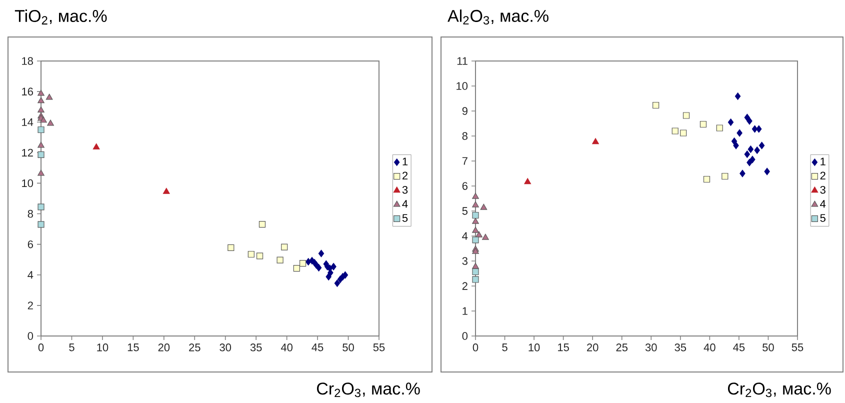  I want to click on y-tick-label: 7, so click(465, 161).